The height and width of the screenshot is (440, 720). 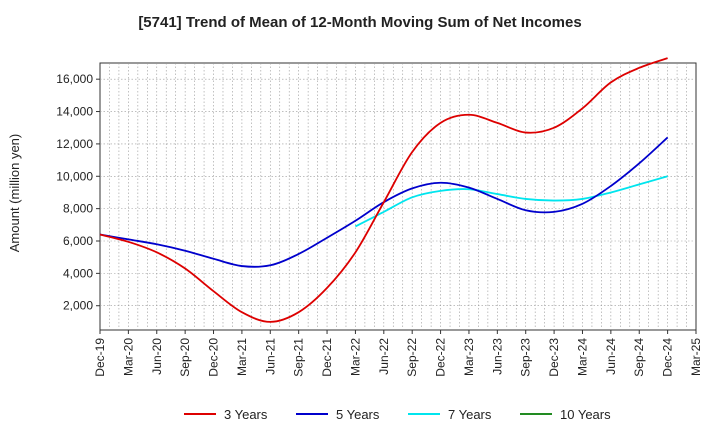 What do you see at coordinates (327, 357) in the screenshot?
I see `x-tick-label: Dec-21` at bounding box center [327, 357].